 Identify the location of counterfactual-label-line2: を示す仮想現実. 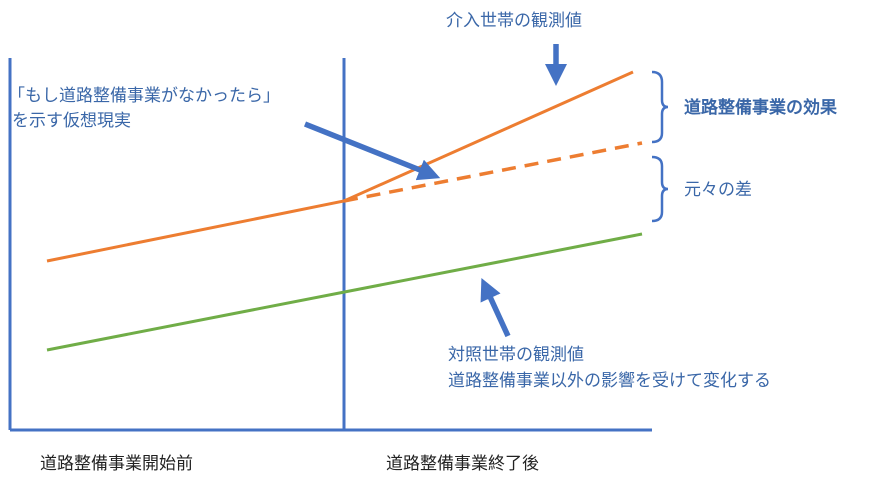
(71, 121).